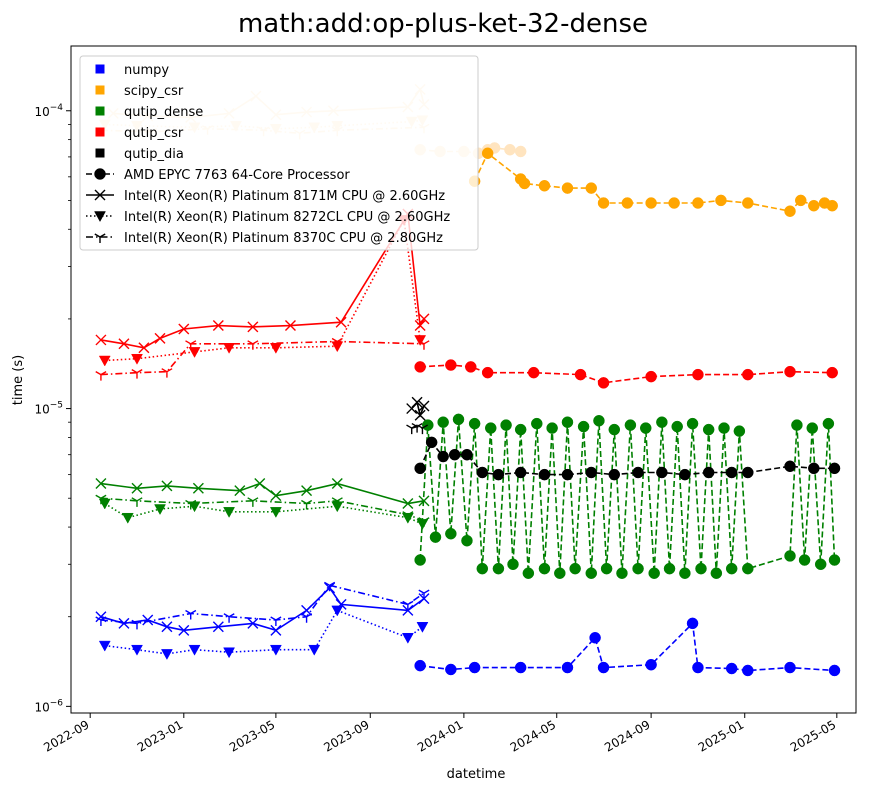 The image size is (887, 792). What do you see at coordinates (627, 496) in the screenshot?
I see `series-qutip-dense-epyc` at bounding box center [627, 496].